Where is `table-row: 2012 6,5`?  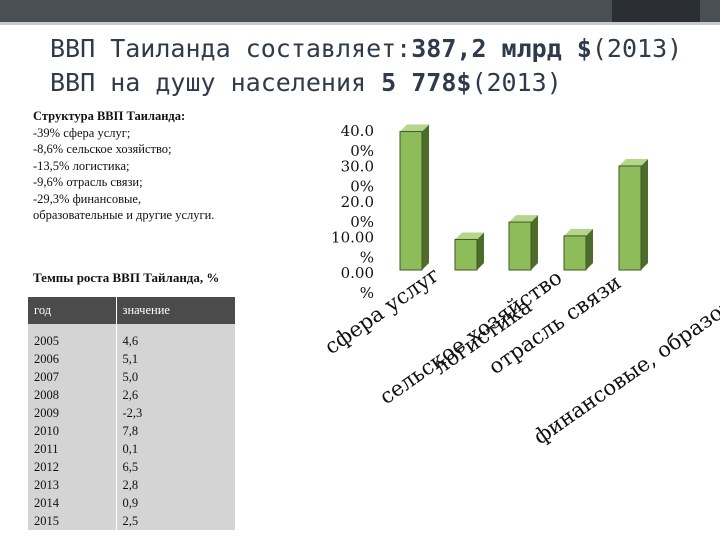 table-row: 2012 6,5 is located at coordinates (131, 467).